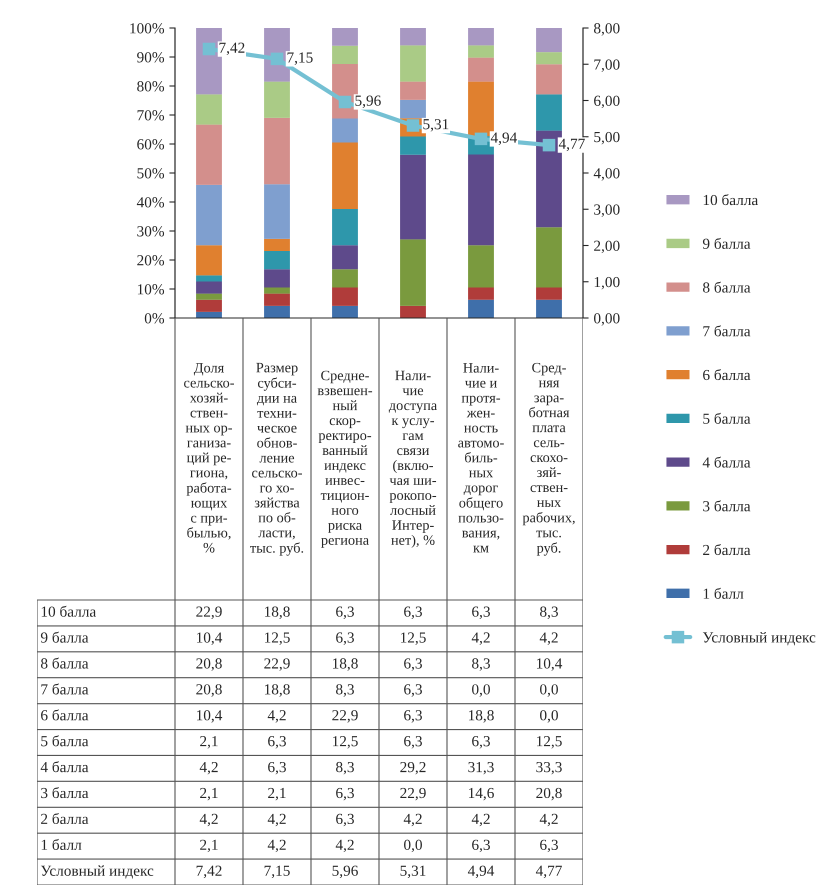  Describe the element at coordinates (607, 174) in the screenshot. I see `y2-tick-label: 4,00` at that location.